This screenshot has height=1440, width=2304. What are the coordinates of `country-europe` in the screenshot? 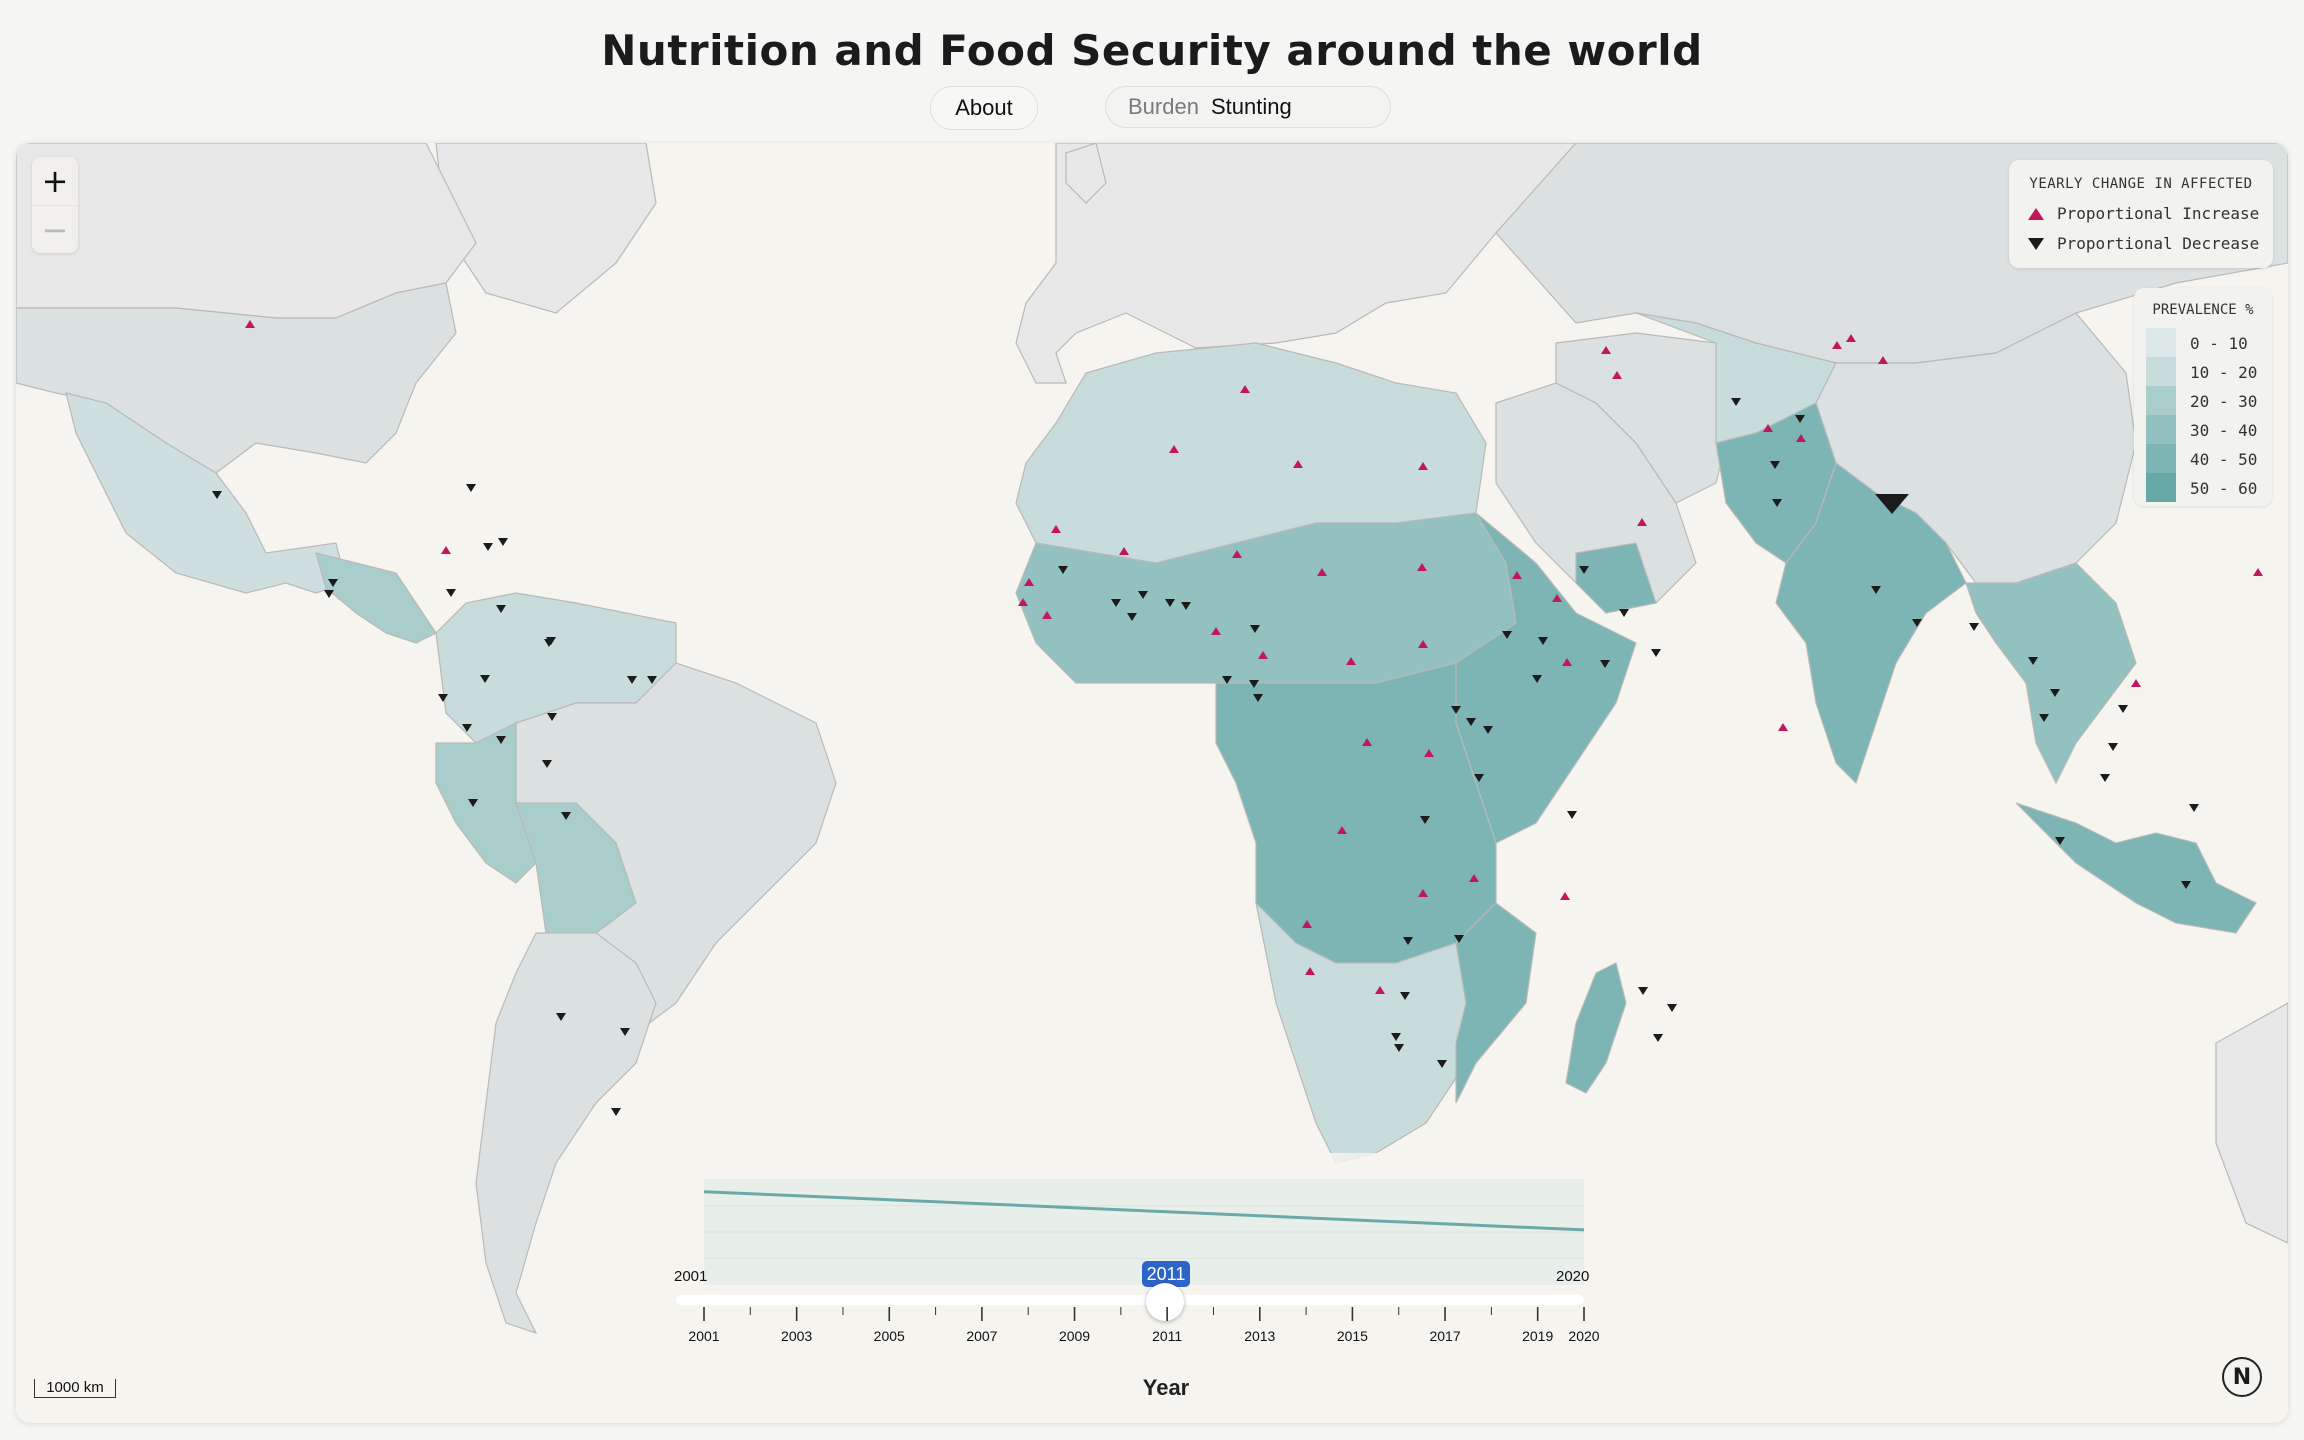 It's located at (1296, 263).